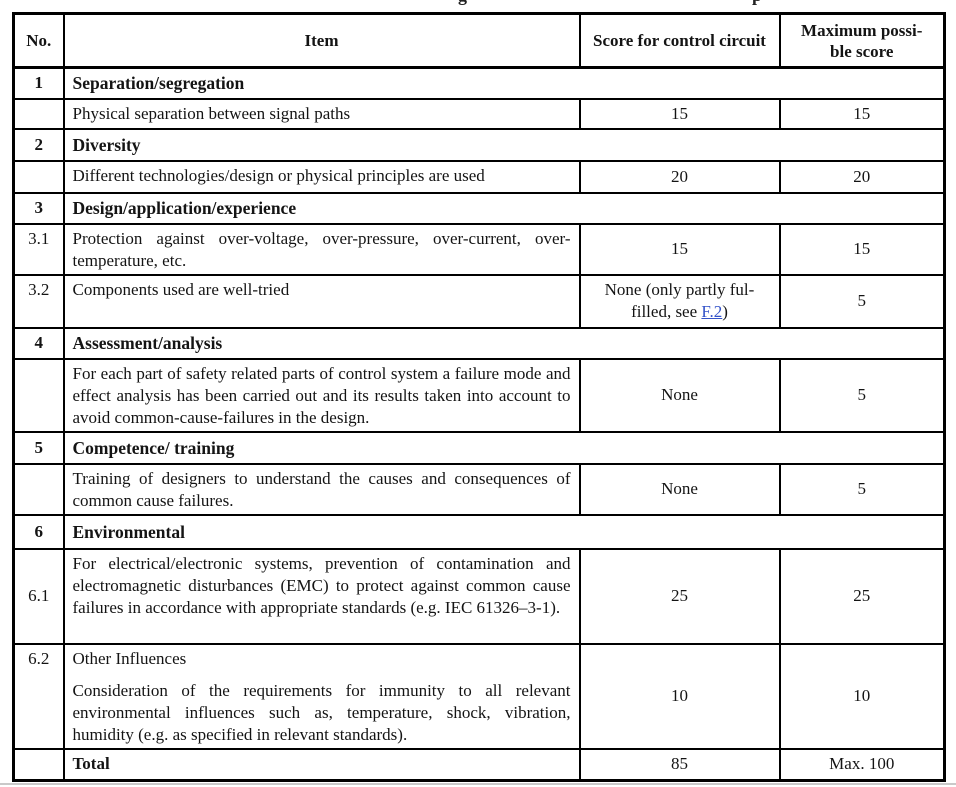 Image resolution: width=956 pixels, height=787 pixels. I want to click on section-row-3: 3 Design/application/experience, so click(479, 208).